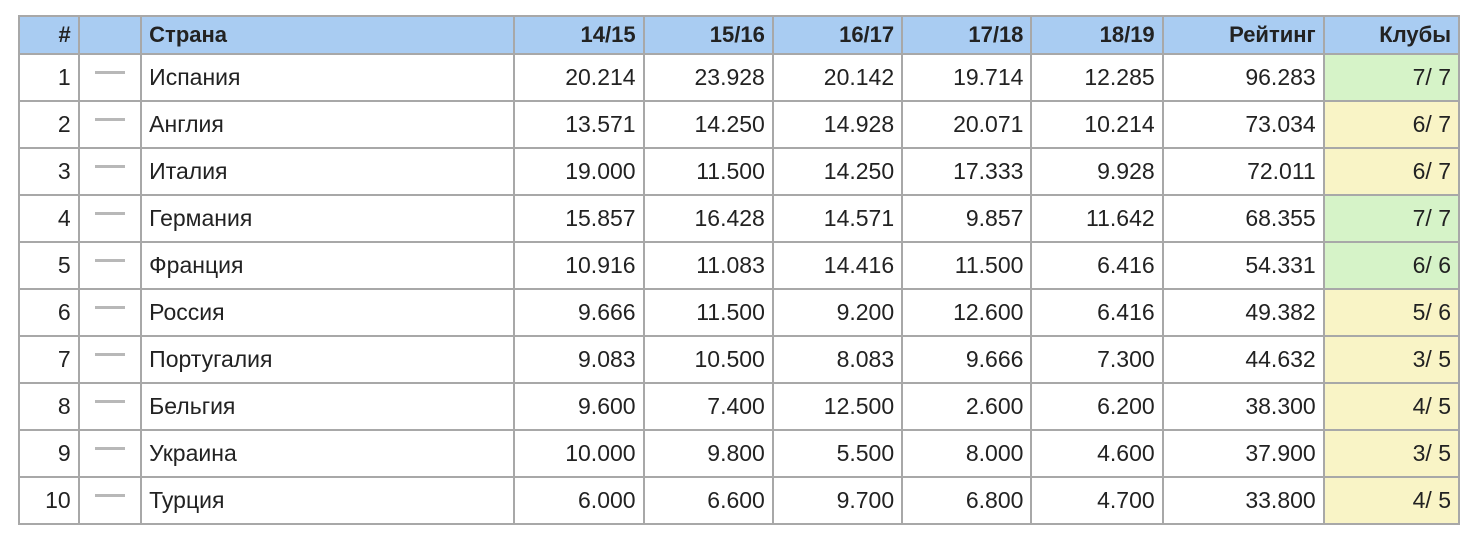 The height and width of the screenshot is (544, 1460). I want to click on country-cell: Италия, so click(328, 171).